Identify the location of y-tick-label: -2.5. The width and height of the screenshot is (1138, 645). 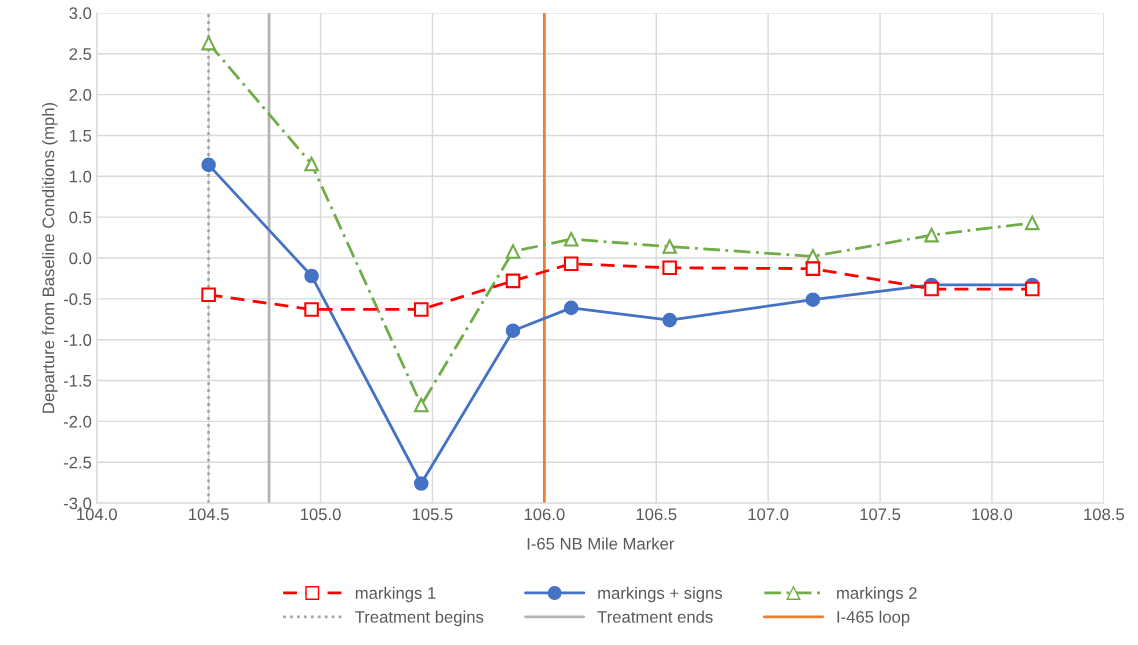
(77, 462).